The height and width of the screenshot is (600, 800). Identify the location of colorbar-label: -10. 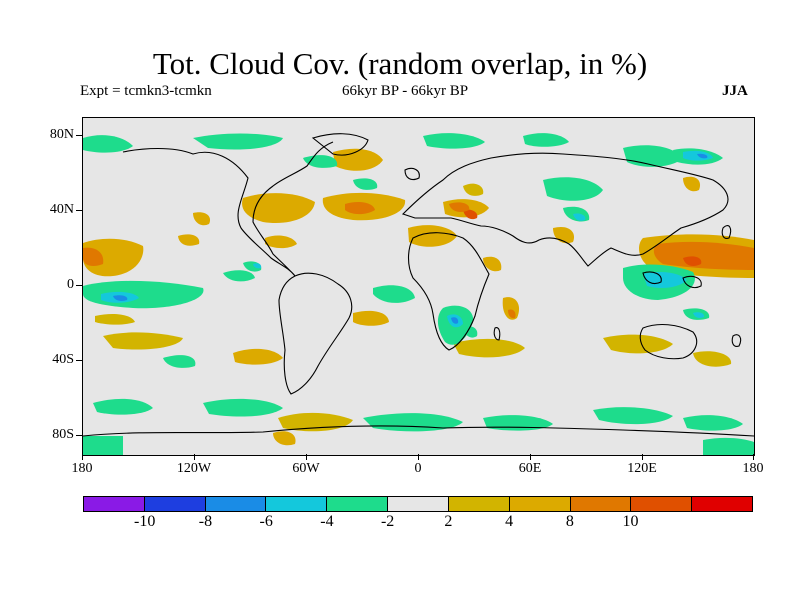
(145, 521).